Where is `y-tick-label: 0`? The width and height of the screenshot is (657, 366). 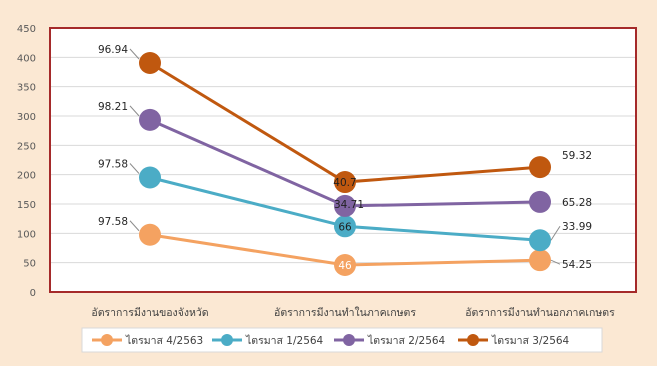 y-tick-label: 0 is located at coordinates (33, 293).